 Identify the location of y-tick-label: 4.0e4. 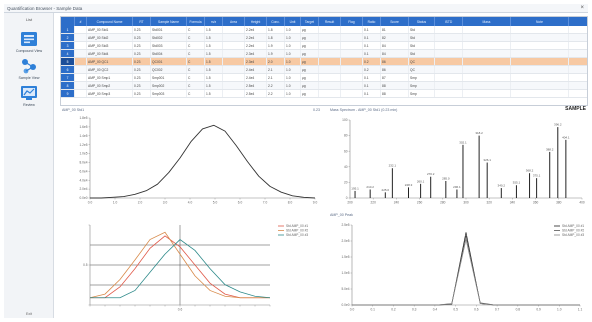
(84, 180).